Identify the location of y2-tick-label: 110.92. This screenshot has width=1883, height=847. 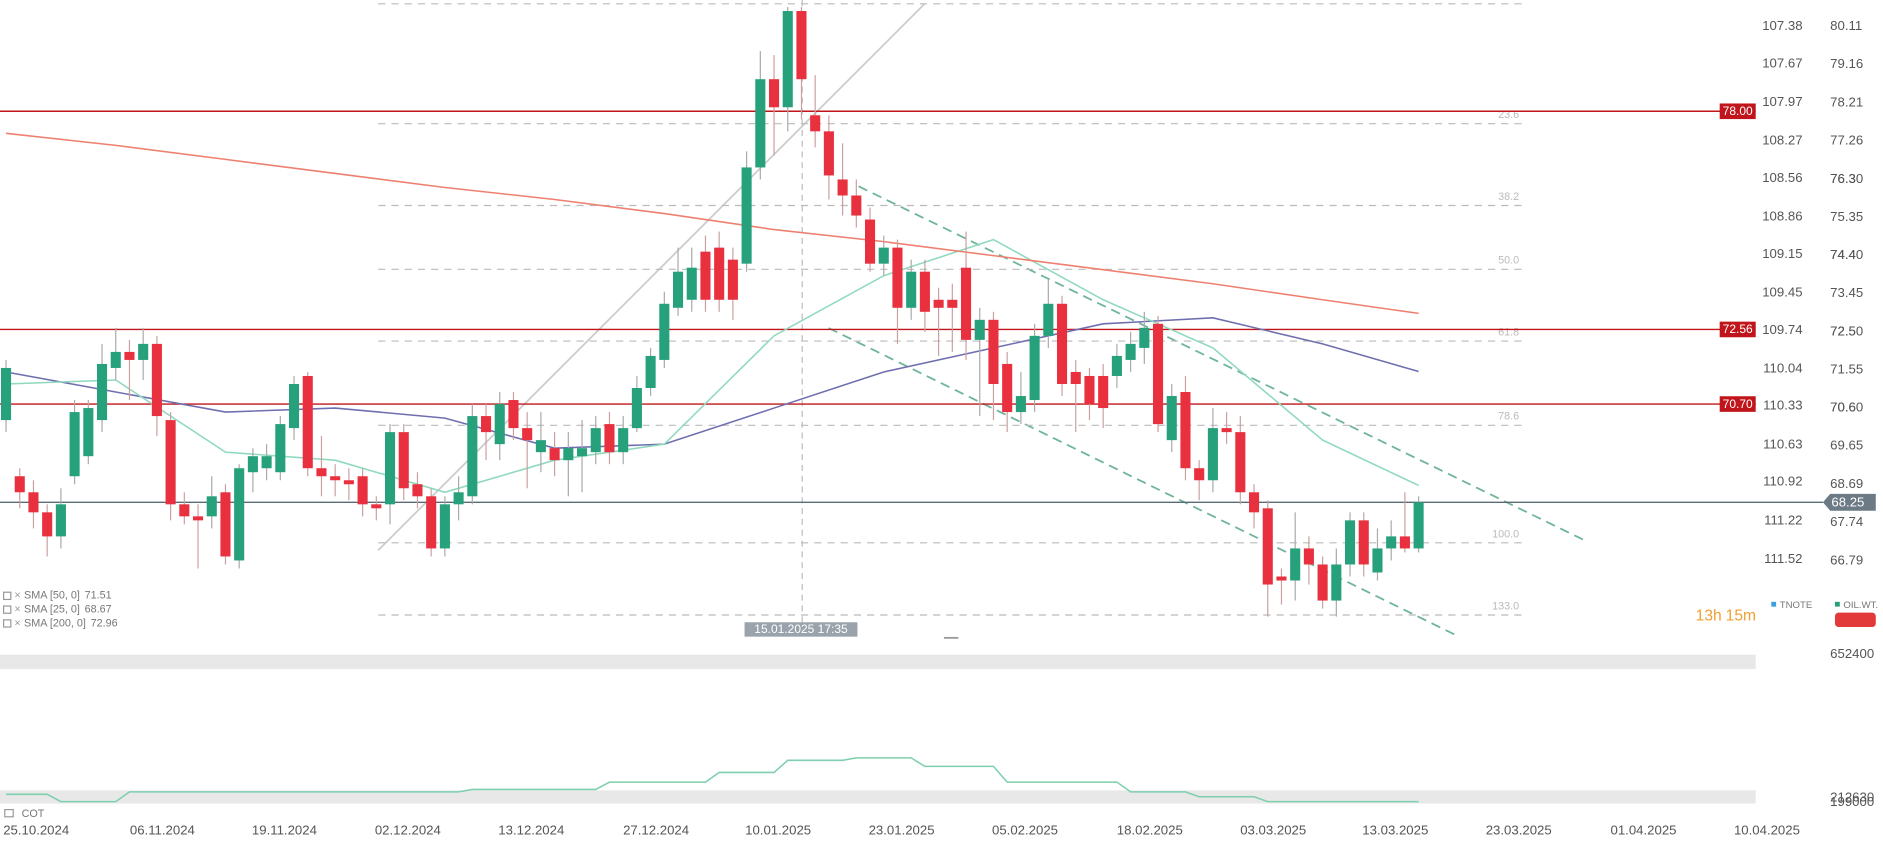
(1782, 481).